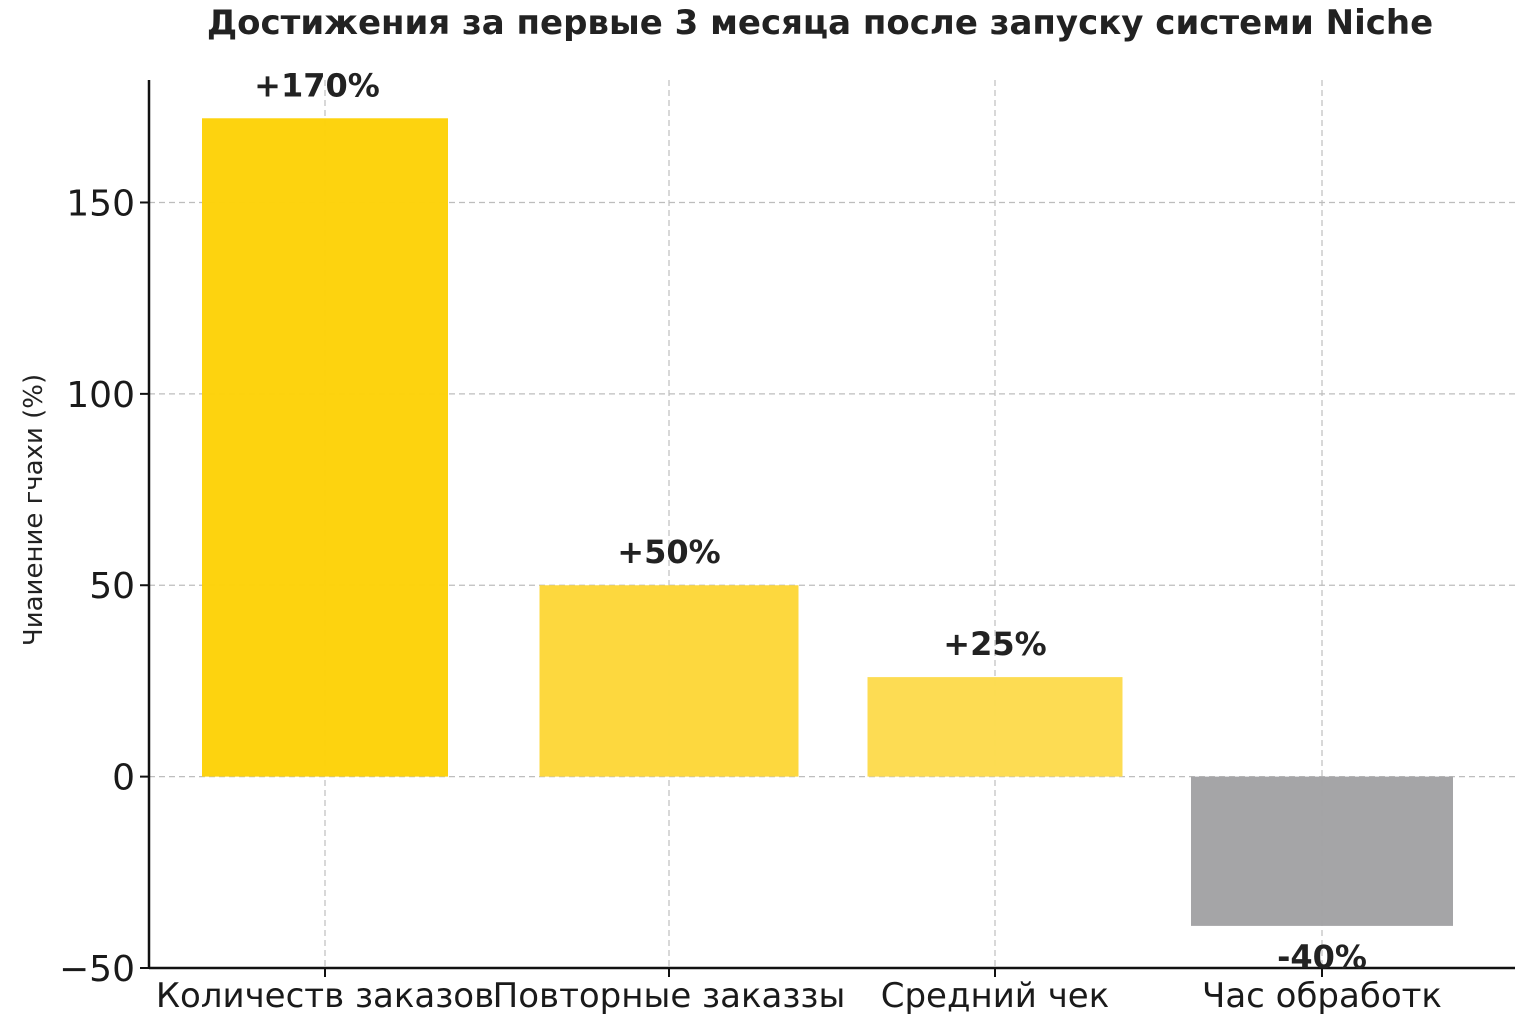 The width and height of the screenshot is (1536, 1024). I want to click on data-label: +170%, so click(317, 85).